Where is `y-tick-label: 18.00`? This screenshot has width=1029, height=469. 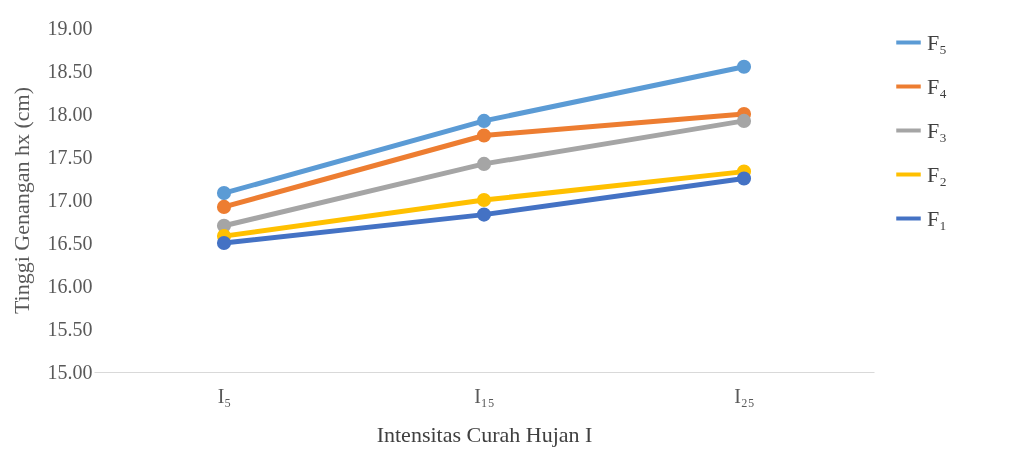
y-tick-label: 18.00 is located at coordinates (70, 113).